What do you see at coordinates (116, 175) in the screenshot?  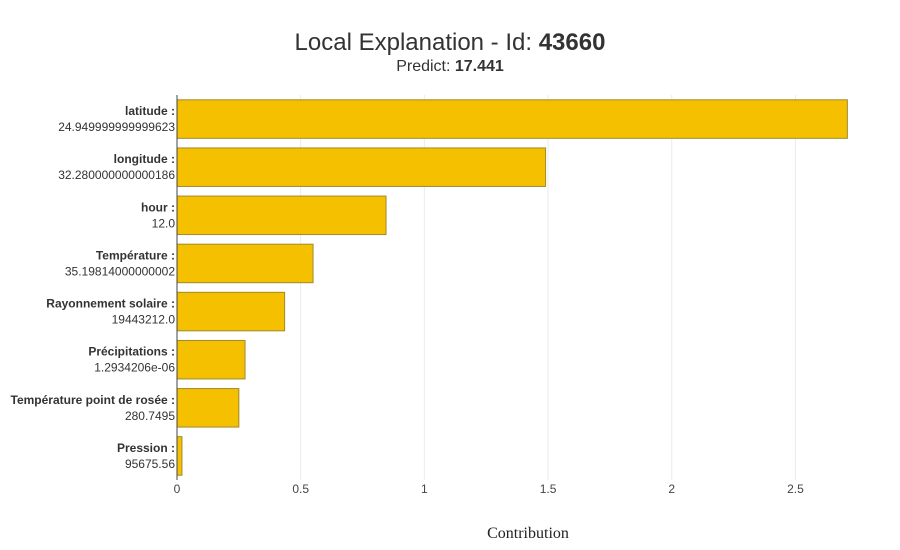 I see `feature-value-label: 32.280000000000186` at bounding box center [116, 175].